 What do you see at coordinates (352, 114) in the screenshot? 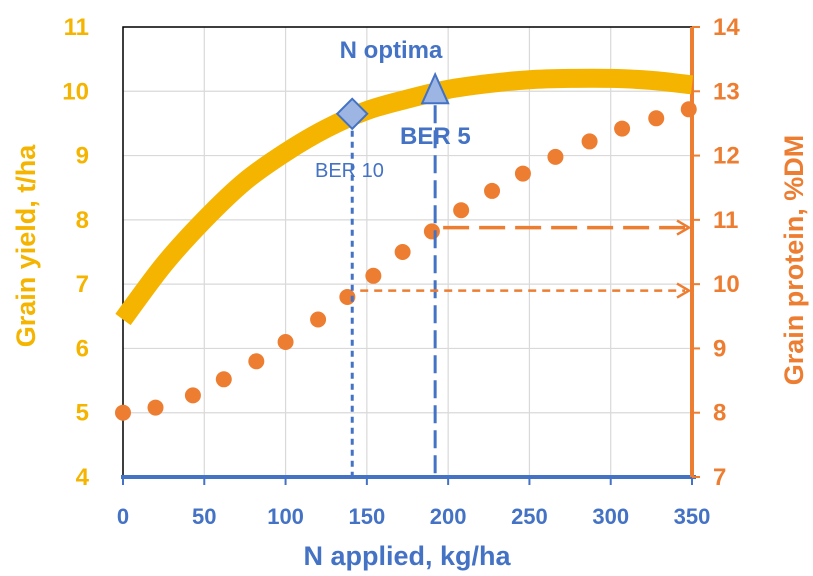
I see `ber10-diamond-marker` at bounding box center [352, 114].